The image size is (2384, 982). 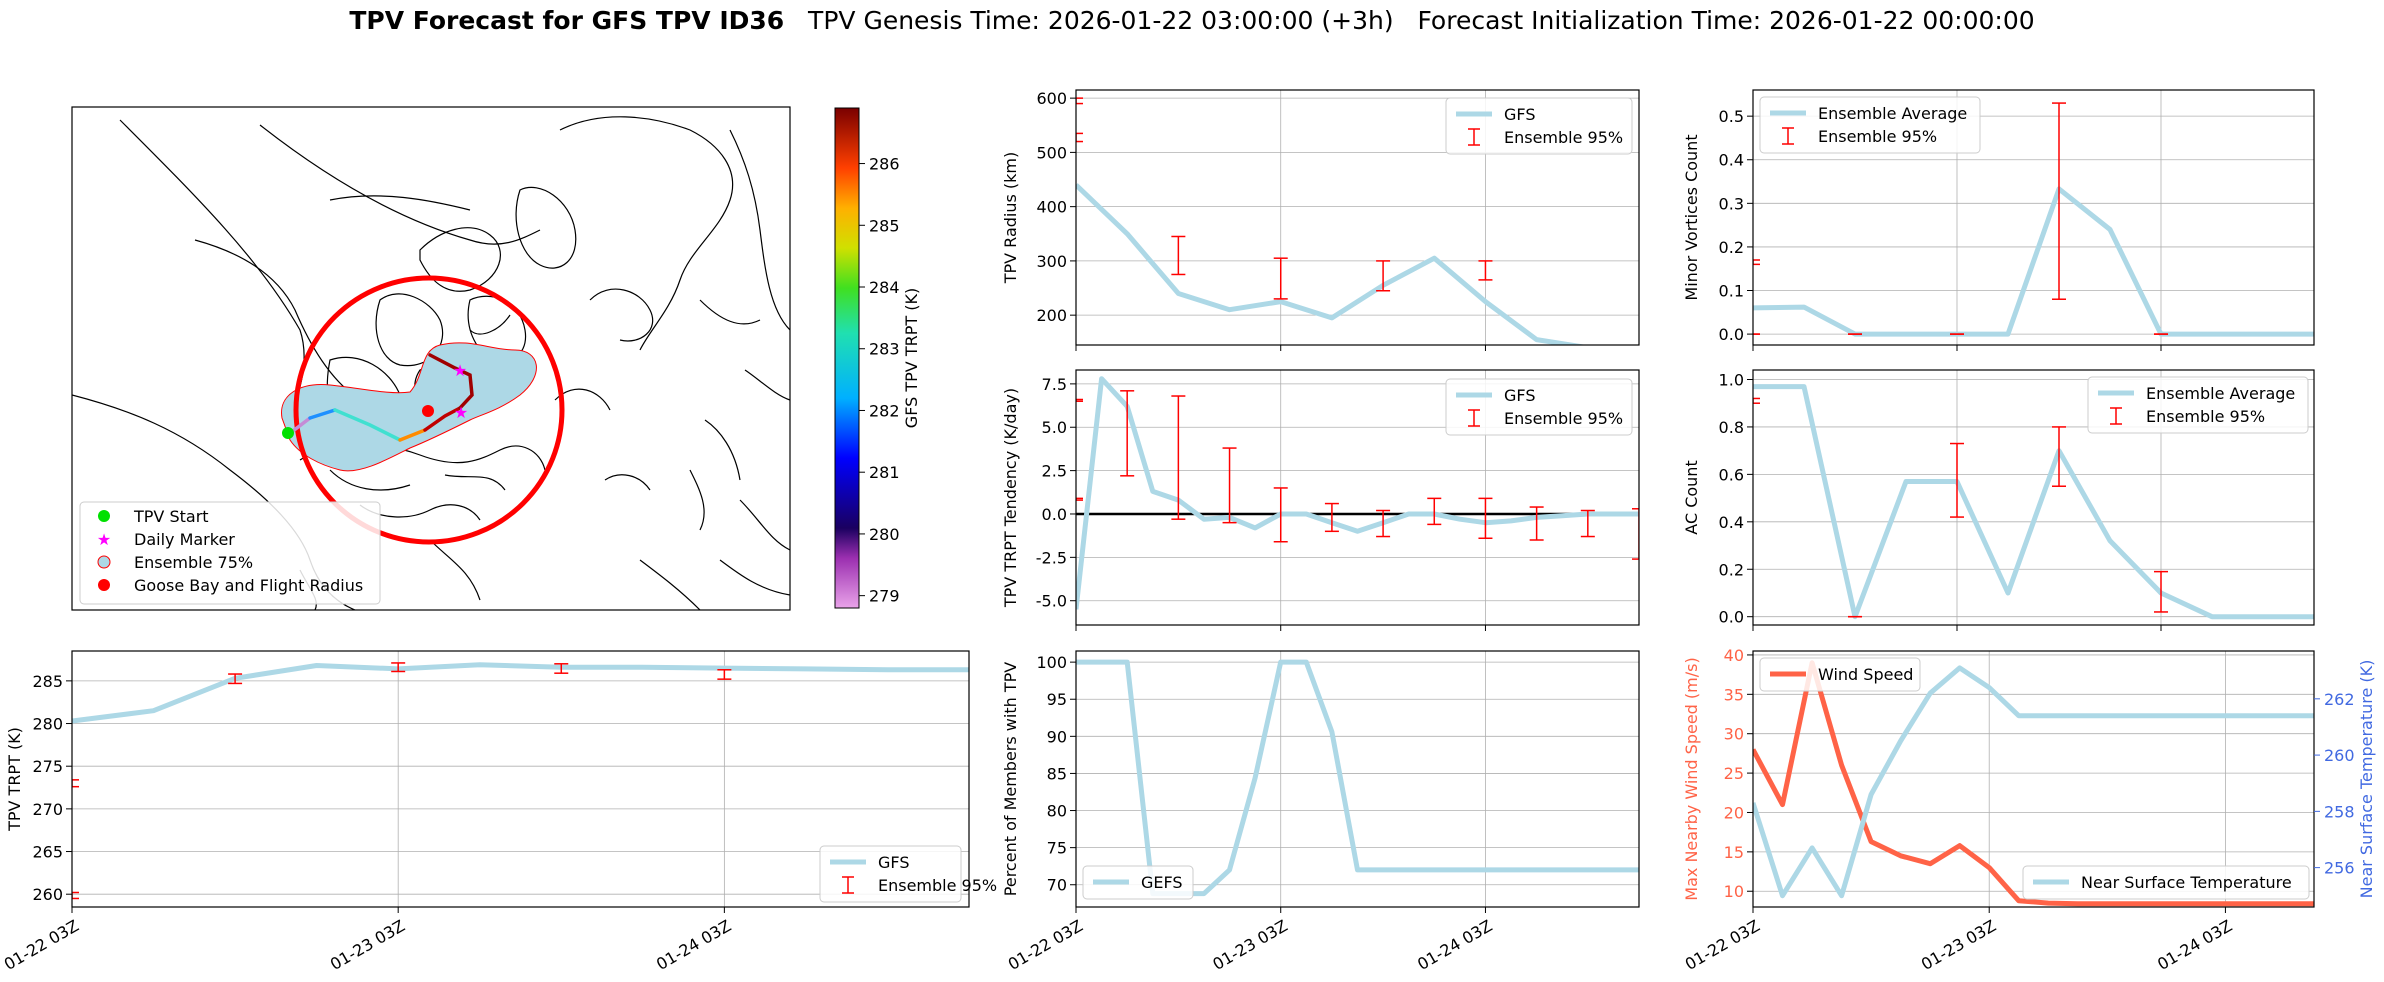 What do you see at coordinates (1722, 945) in the screenshot?
I see `x-tick-label: 01-22 03Z` at bounding box center [1722, 945].